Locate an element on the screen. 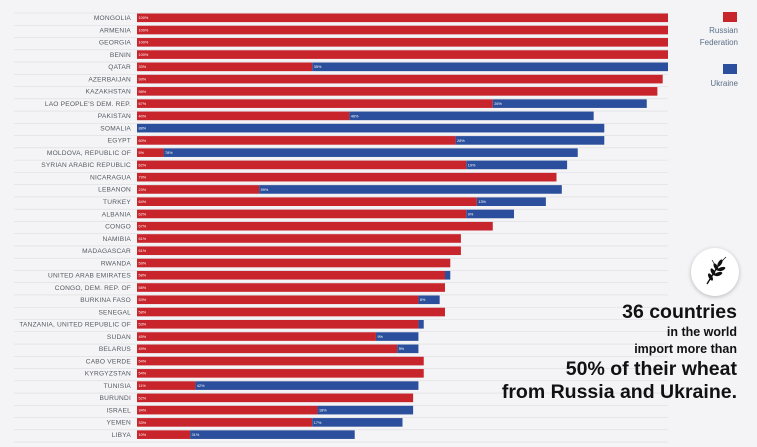  category-label: BURKINA FASO is located at coordinates (105, 300).